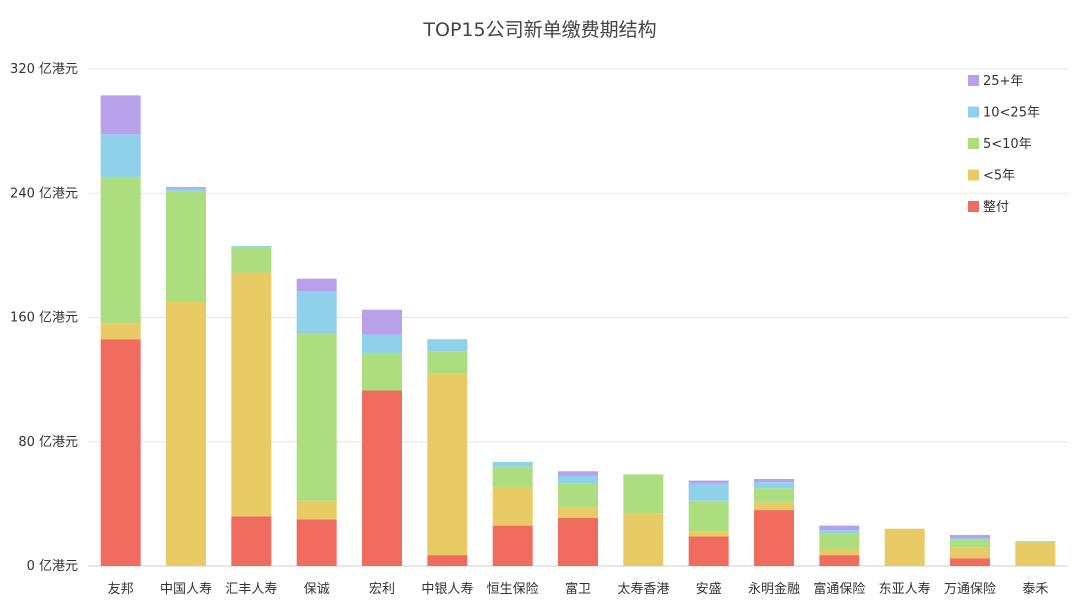 Image resolution: width=1080 pixels, height=607 pixels. I want to click on legend-item-2: 5<10年, so click(1000, 144).